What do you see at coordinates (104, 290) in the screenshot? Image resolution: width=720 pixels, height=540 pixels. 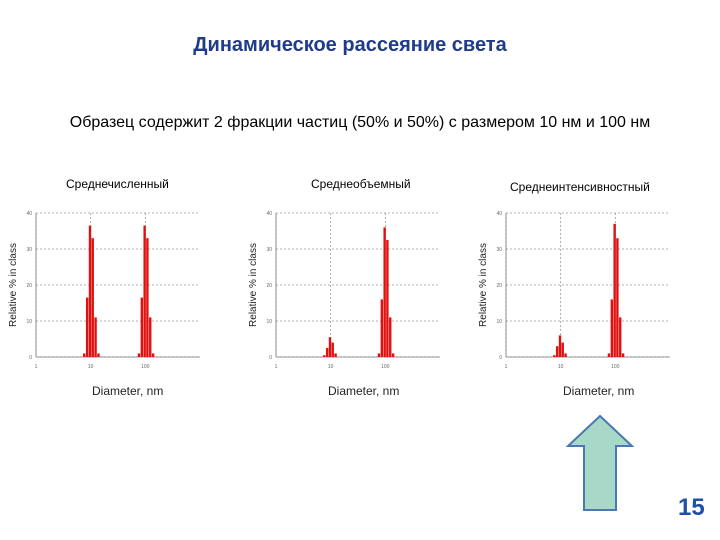 I see `histogram-number: Relative % in class 0 10 20 30 40 1 10 100` at bounding box center [104, 290].